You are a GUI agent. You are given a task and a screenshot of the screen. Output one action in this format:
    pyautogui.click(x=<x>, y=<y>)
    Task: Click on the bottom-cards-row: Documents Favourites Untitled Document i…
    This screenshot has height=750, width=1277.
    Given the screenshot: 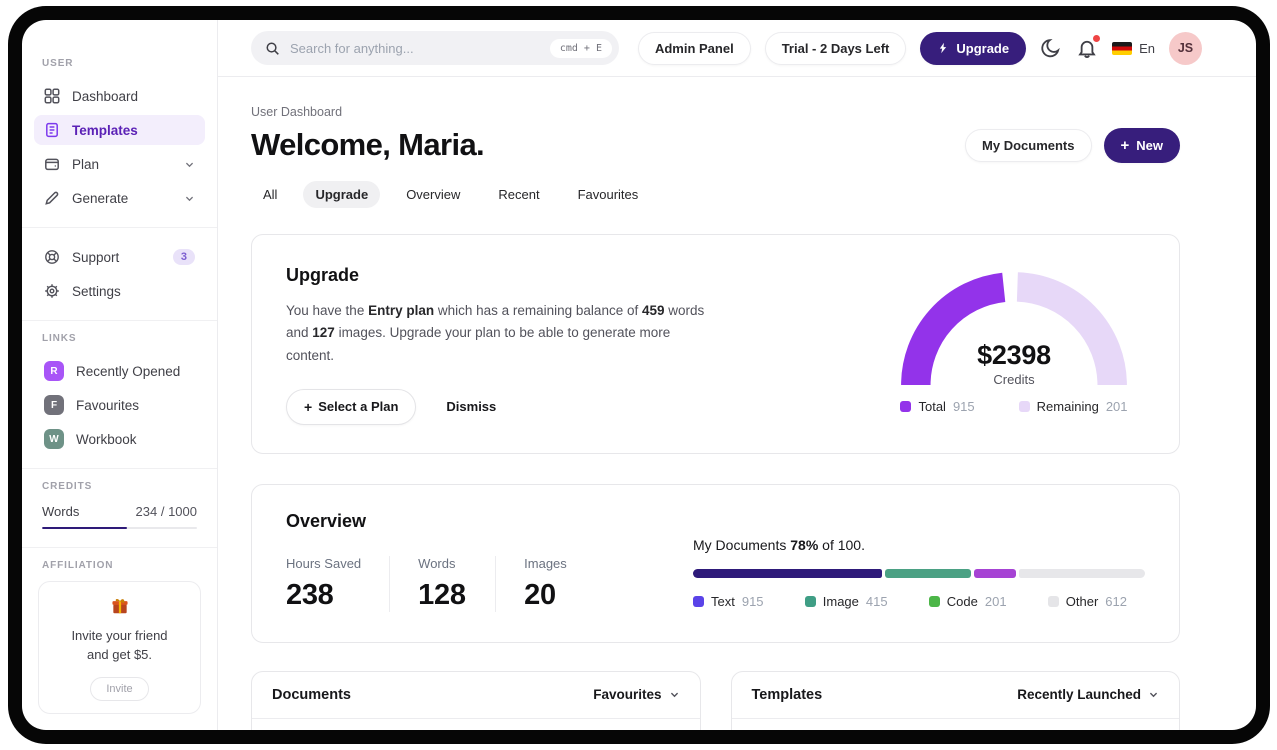 What is the action you would take?
    pyautogui.click(x=715, y=700)
    